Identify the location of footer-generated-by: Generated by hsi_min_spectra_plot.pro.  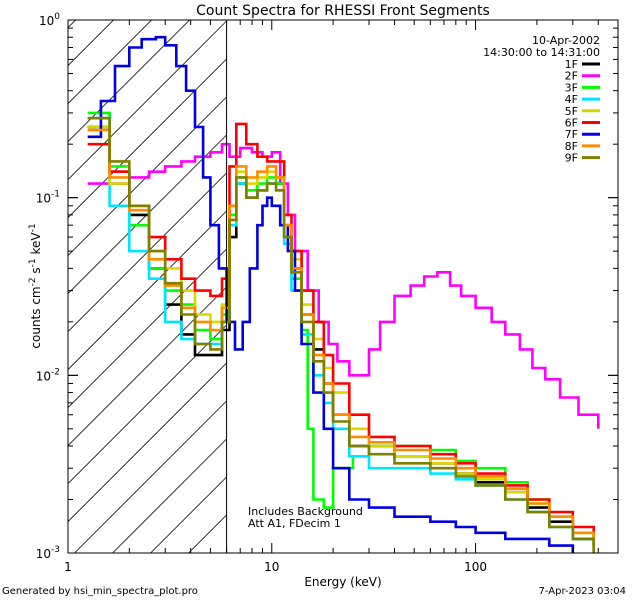
(100, 591).